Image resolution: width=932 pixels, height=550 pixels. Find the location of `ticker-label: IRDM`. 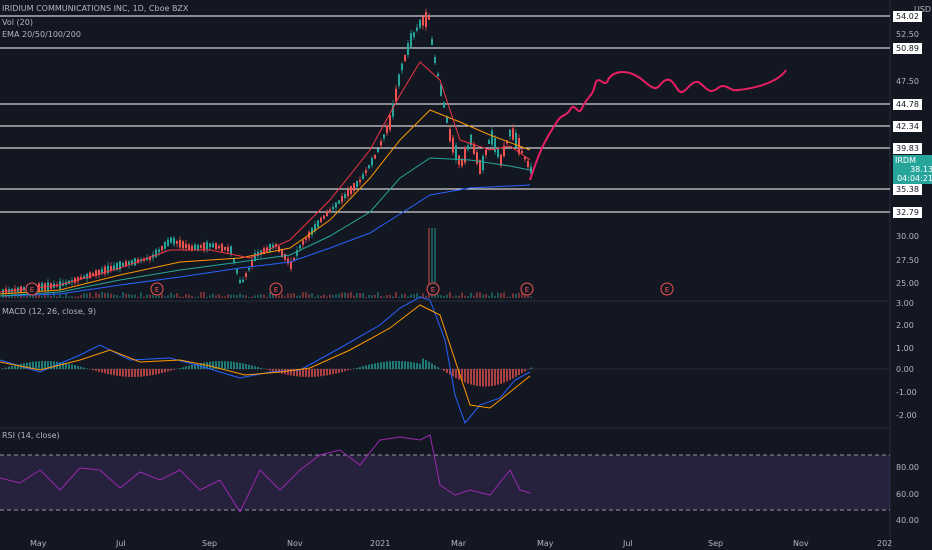

ticker-label: IRDM is located at coordinates (905, 160).